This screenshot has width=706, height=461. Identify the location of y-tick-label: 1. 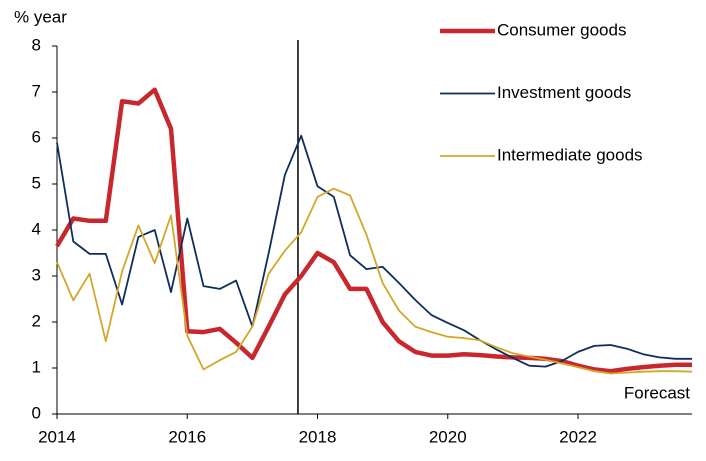
(36, 366).